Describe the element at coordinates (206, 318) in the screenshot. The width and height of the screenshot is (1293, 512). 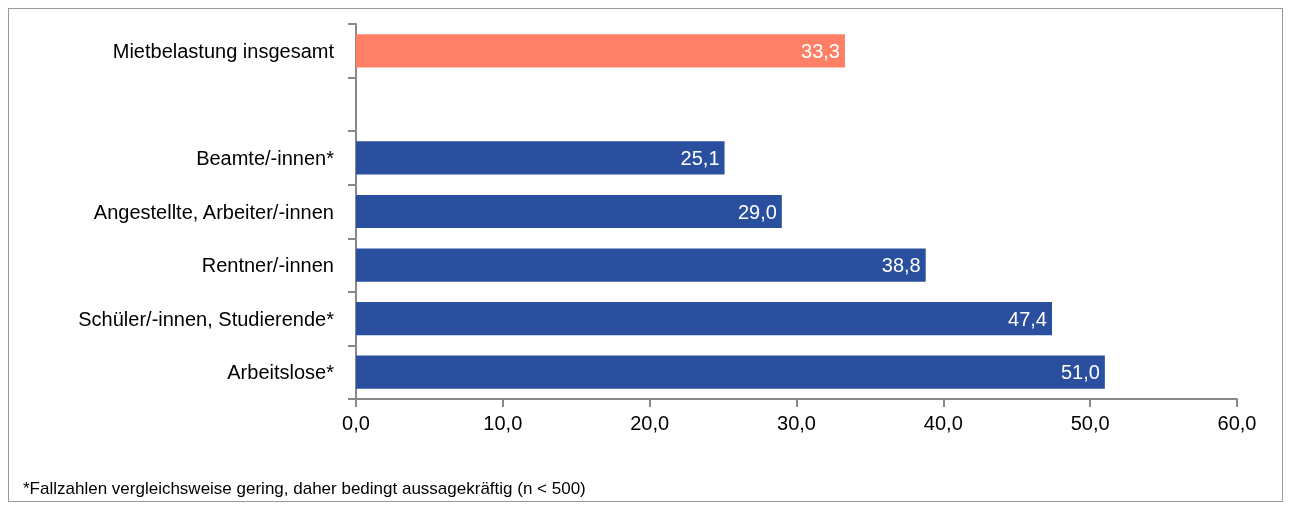
I see `y-tick-label: Schüler/-innen, Studierende*` at that location.